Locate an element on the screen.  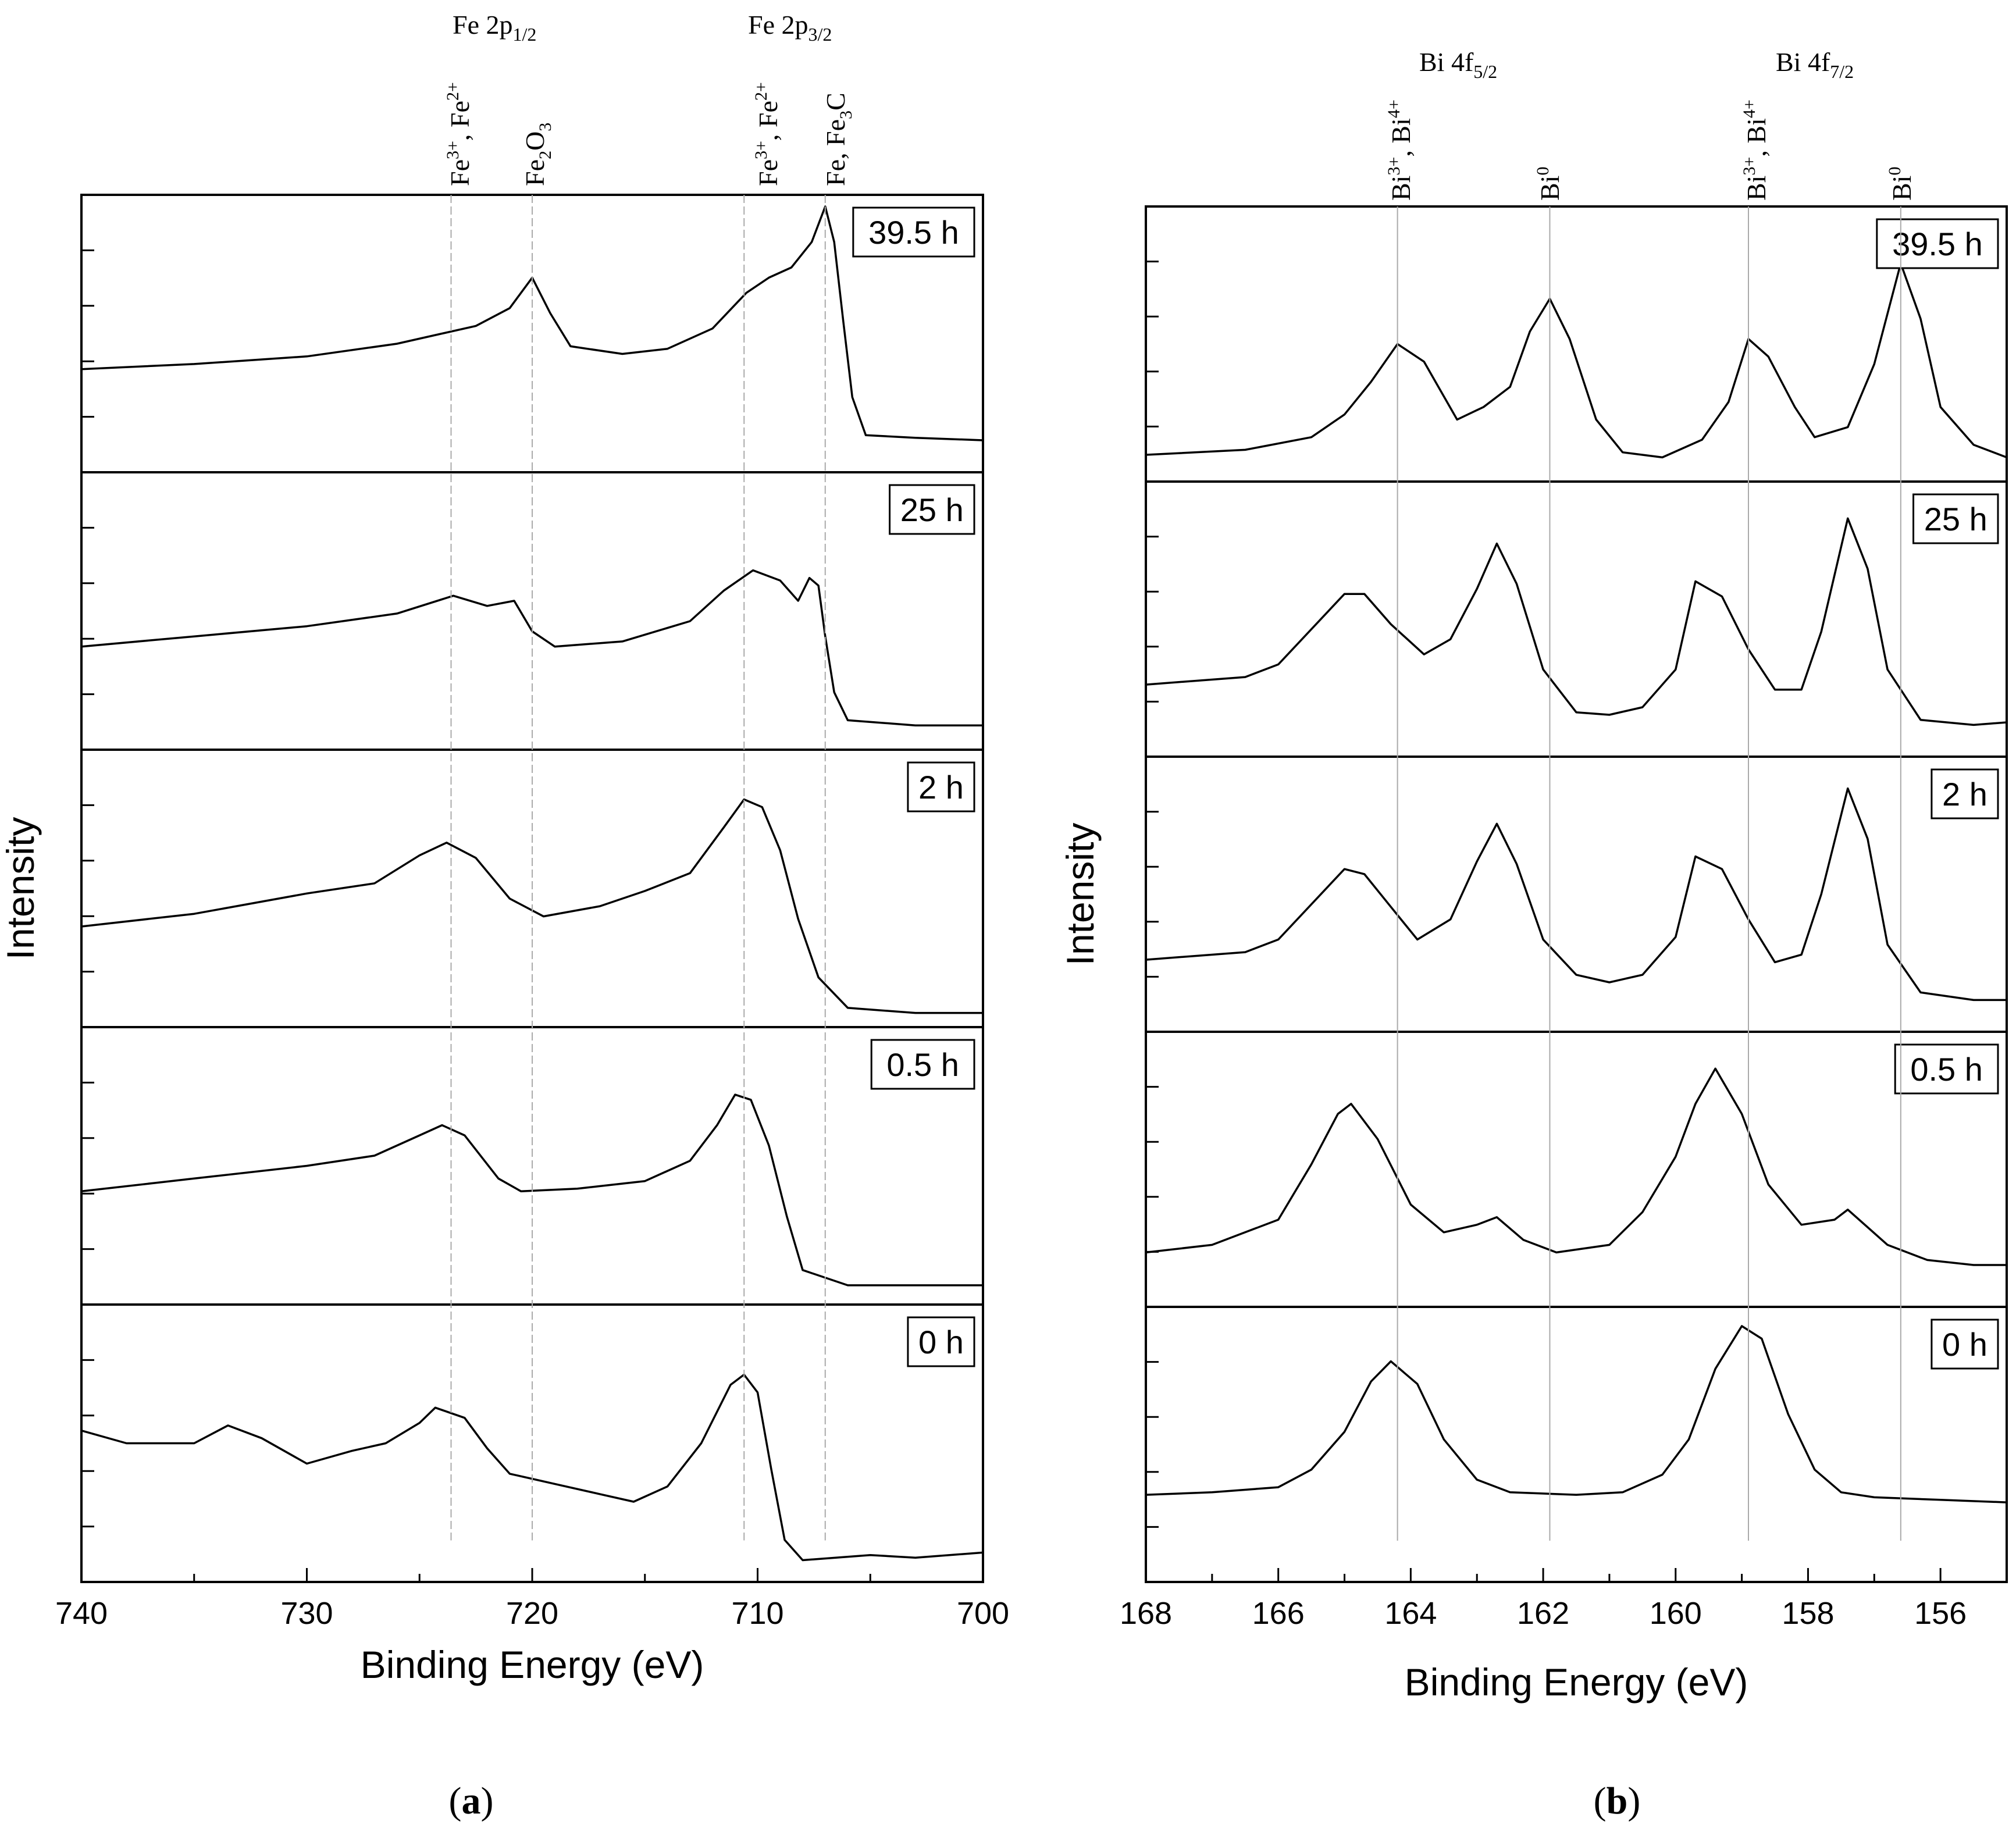
x-tick-label: 156 is located at coordinates (1941, 1613).